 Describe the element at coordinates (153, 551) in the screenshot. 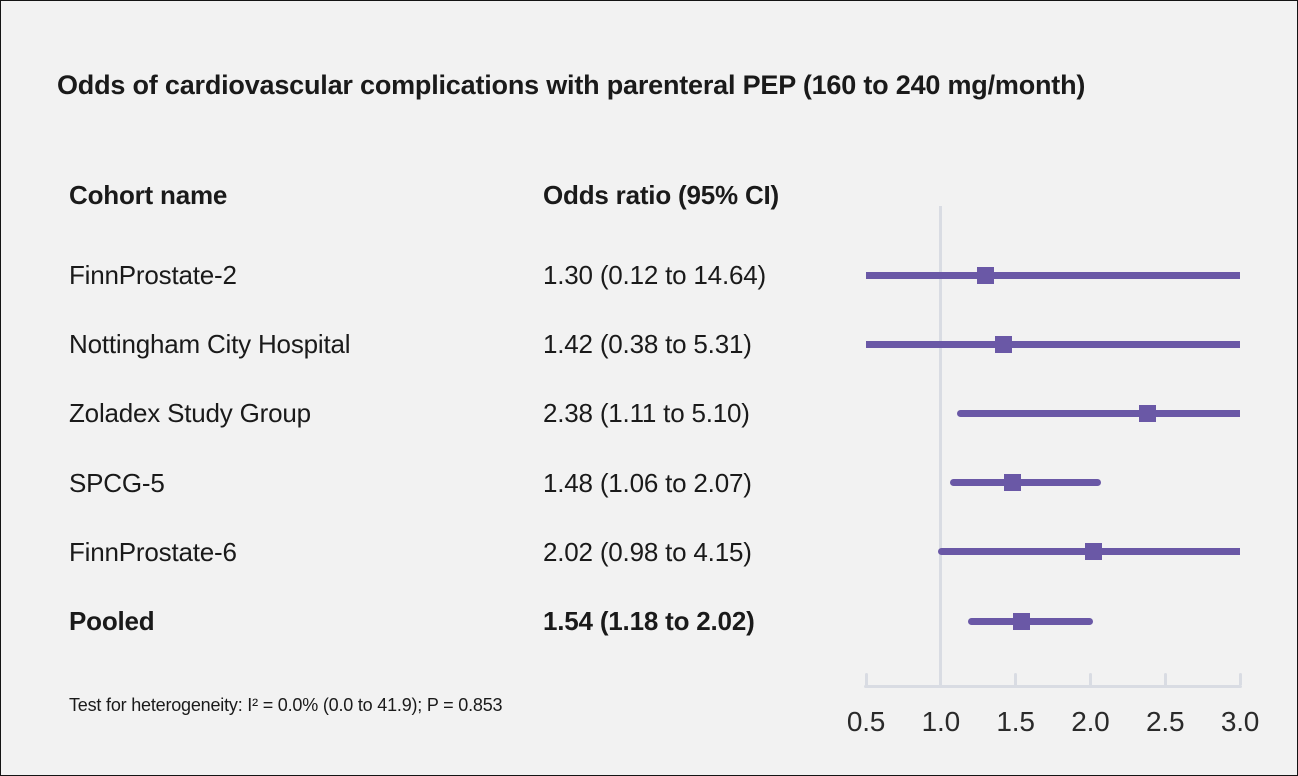

I see `cohort-label: FinnProstate-6` at that location.